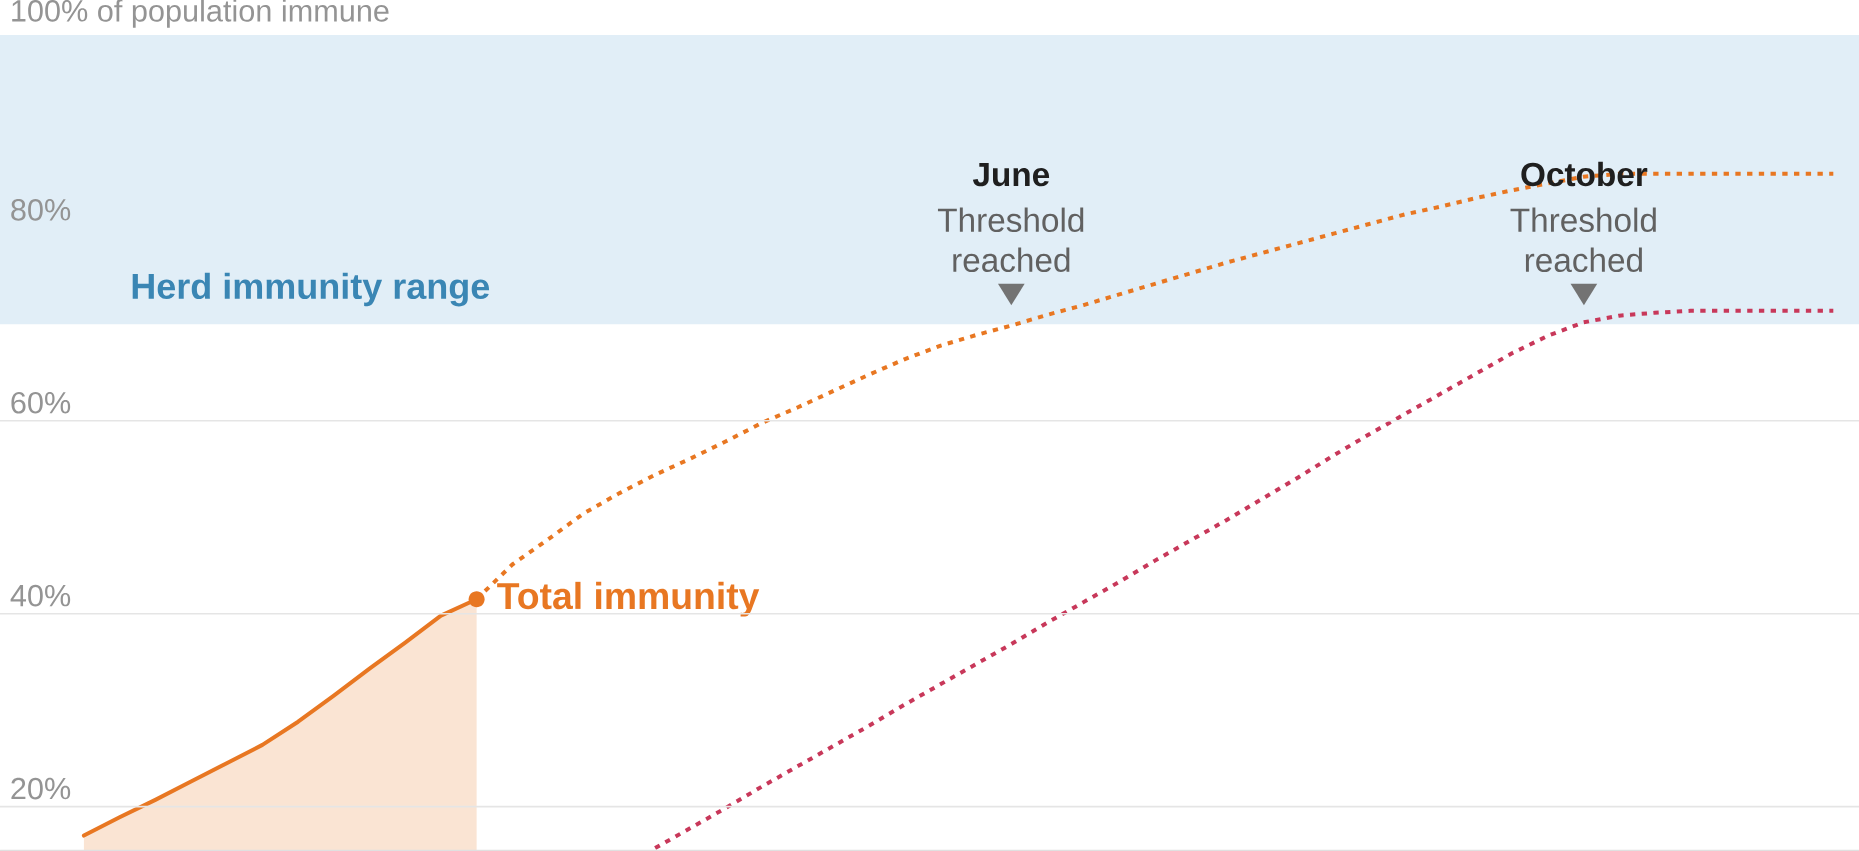 The width and height of the screenshot is (1859, 851). Describe the element at coordinates (1584, 174) in the screenshot. I see `annotation: October` at that location.